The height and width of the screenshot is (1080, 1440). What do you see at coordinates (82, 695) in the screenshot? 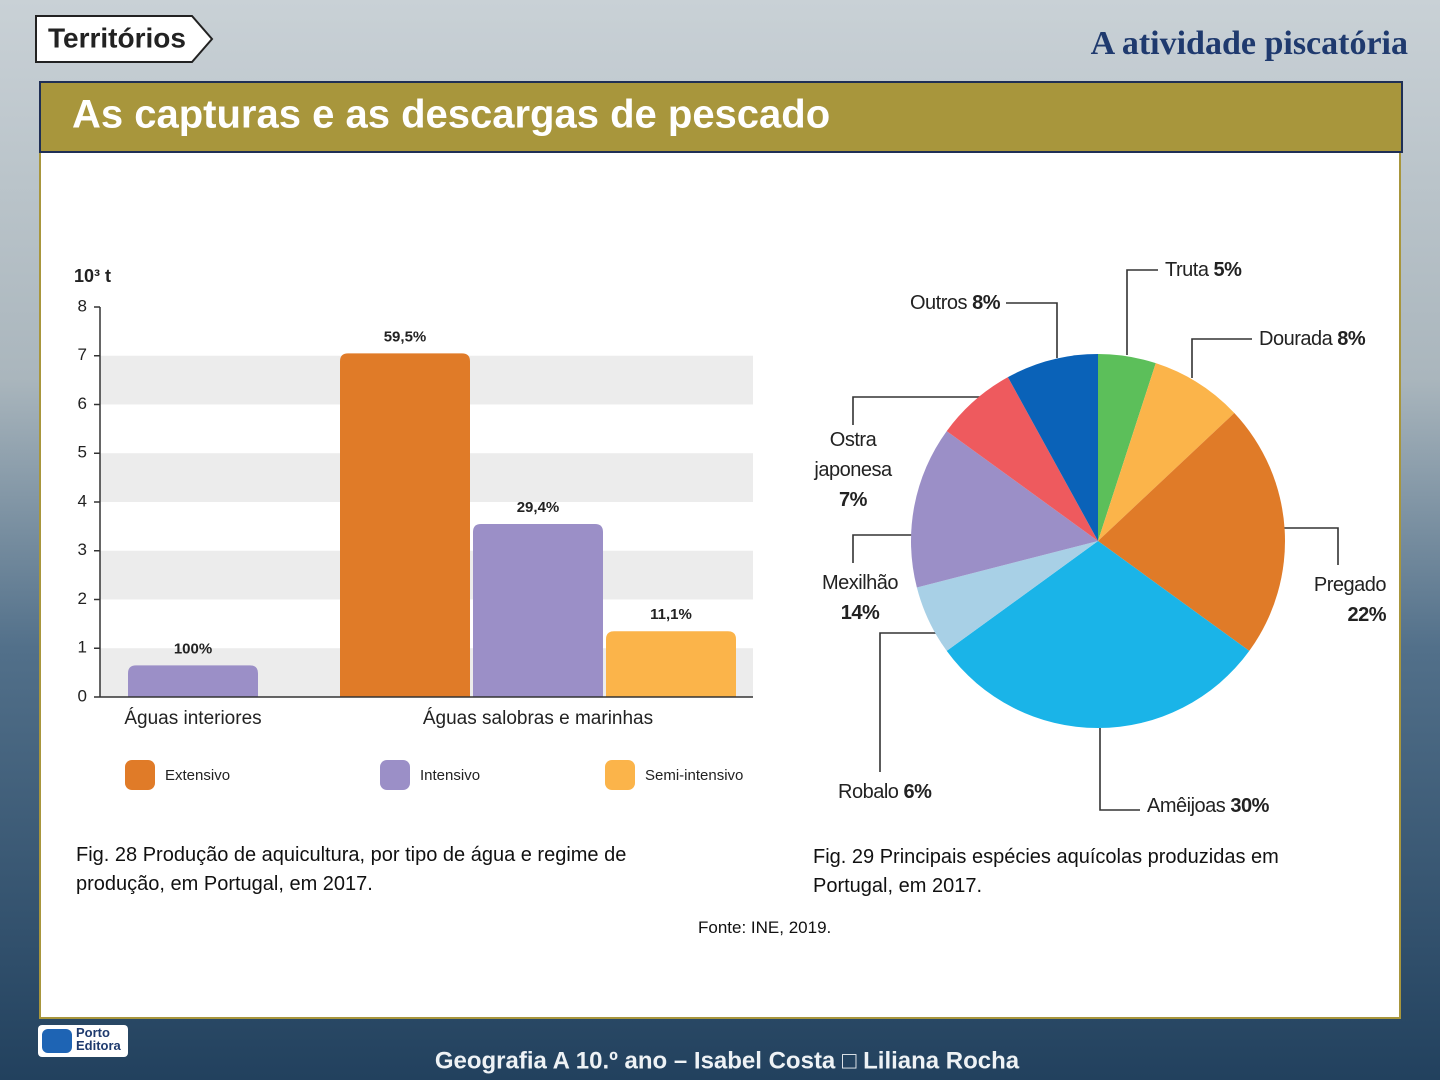
I see `y-tick-label: 0` at bounding box center [82, 695].